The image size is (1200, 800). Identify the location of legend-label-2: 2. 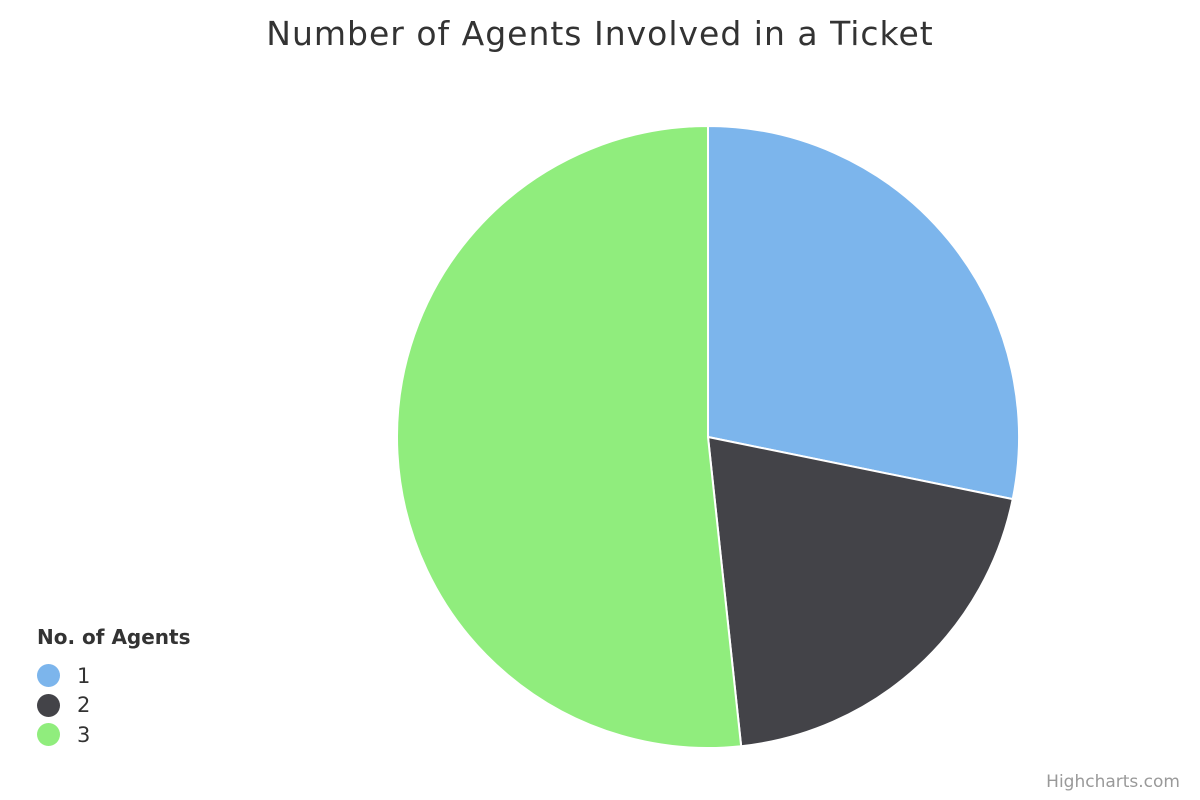
(84, 705).